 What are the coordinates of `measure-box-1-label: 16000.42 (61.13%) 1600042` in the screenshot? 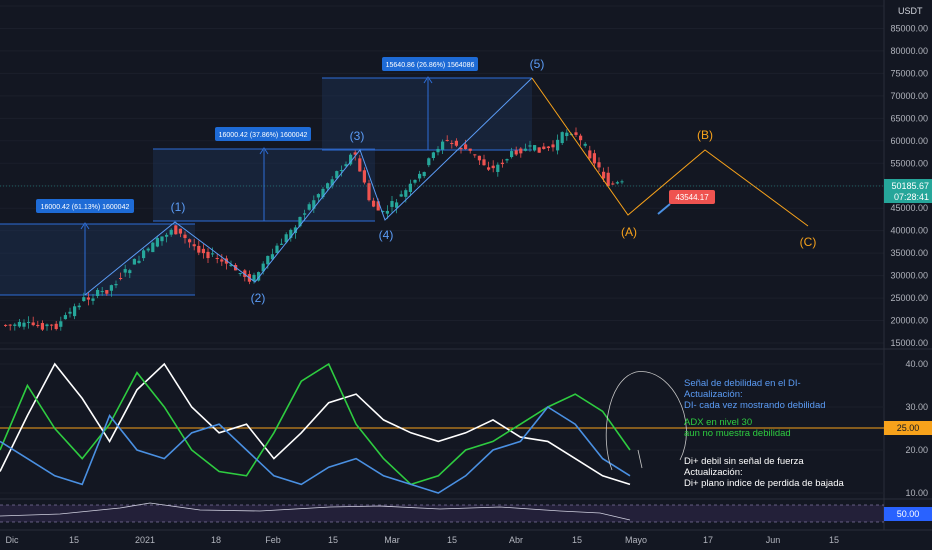 It's located at (85, 207).